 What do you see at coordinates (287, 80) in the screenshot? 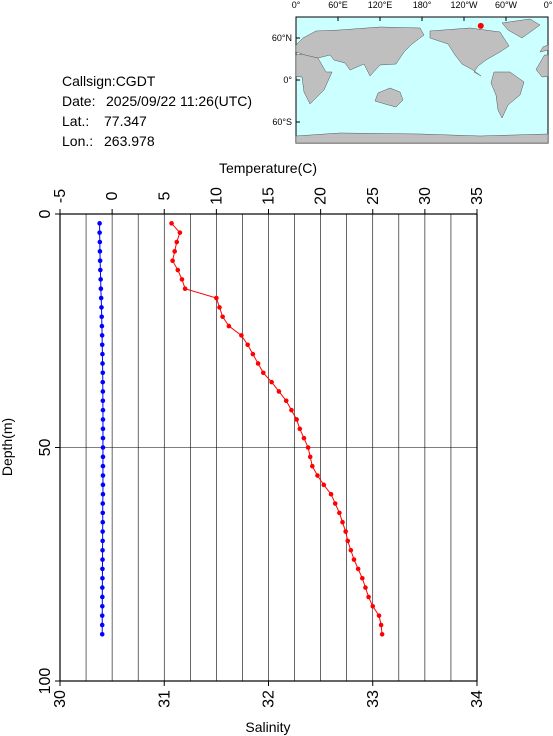
I see `map-y-tick-label: 0°` at bounding box center [287, 80].